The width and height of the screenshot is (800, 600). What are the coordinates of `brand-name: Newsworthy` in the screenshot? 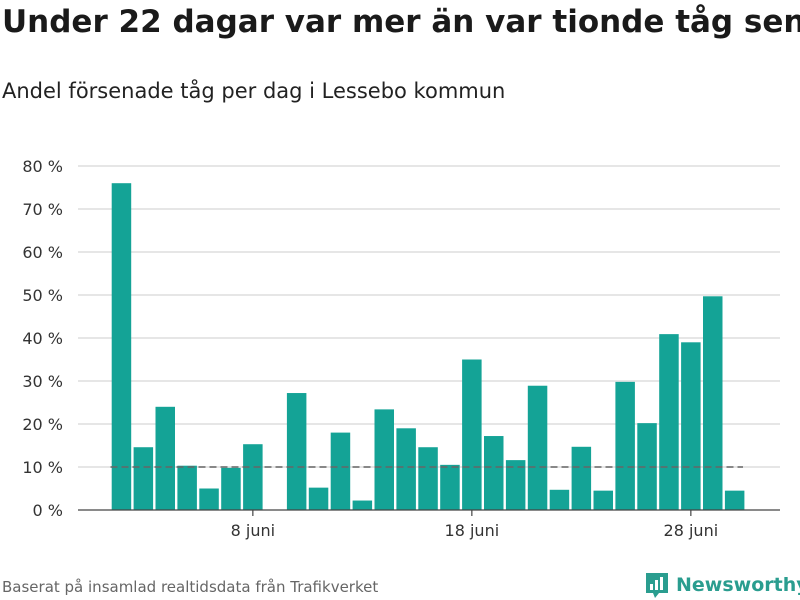 It's located at (738, 585).